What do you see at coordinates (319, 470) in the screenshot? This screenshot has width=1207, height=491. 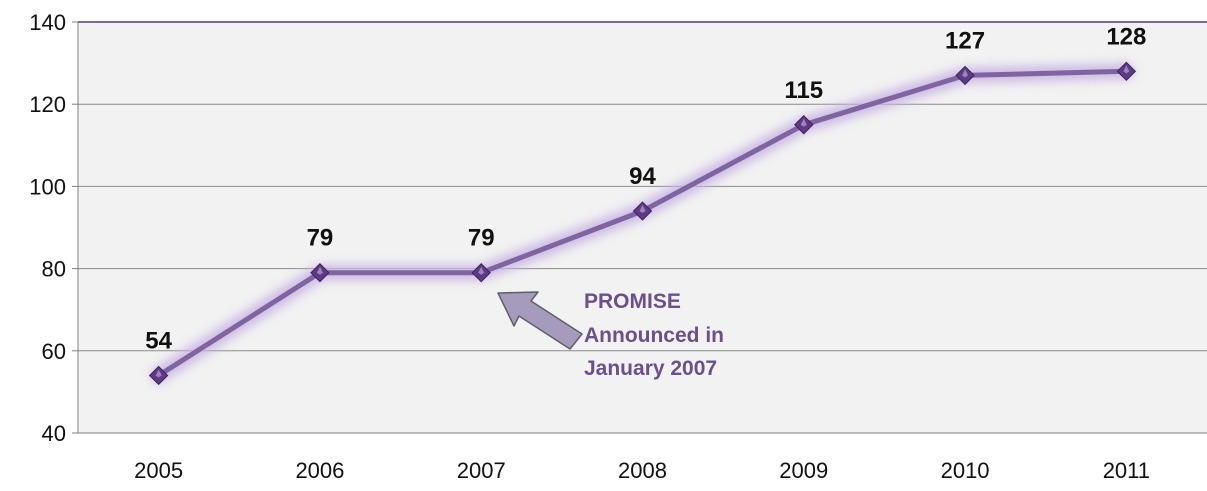 I see `x-tick-label: 2006` at bounding box center [319, 470].